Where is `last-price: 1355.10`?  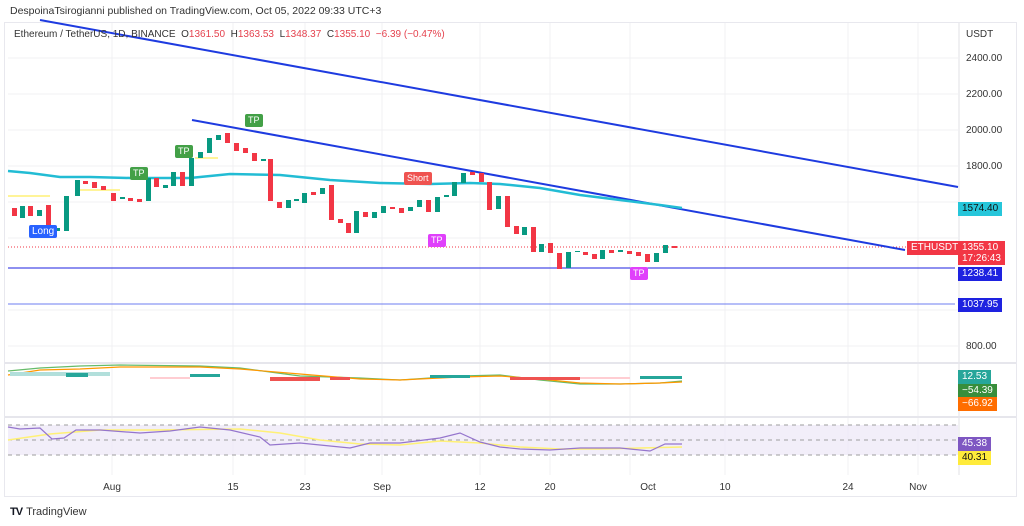
last-price: 1355.10 is located at coordinates (980, 247).